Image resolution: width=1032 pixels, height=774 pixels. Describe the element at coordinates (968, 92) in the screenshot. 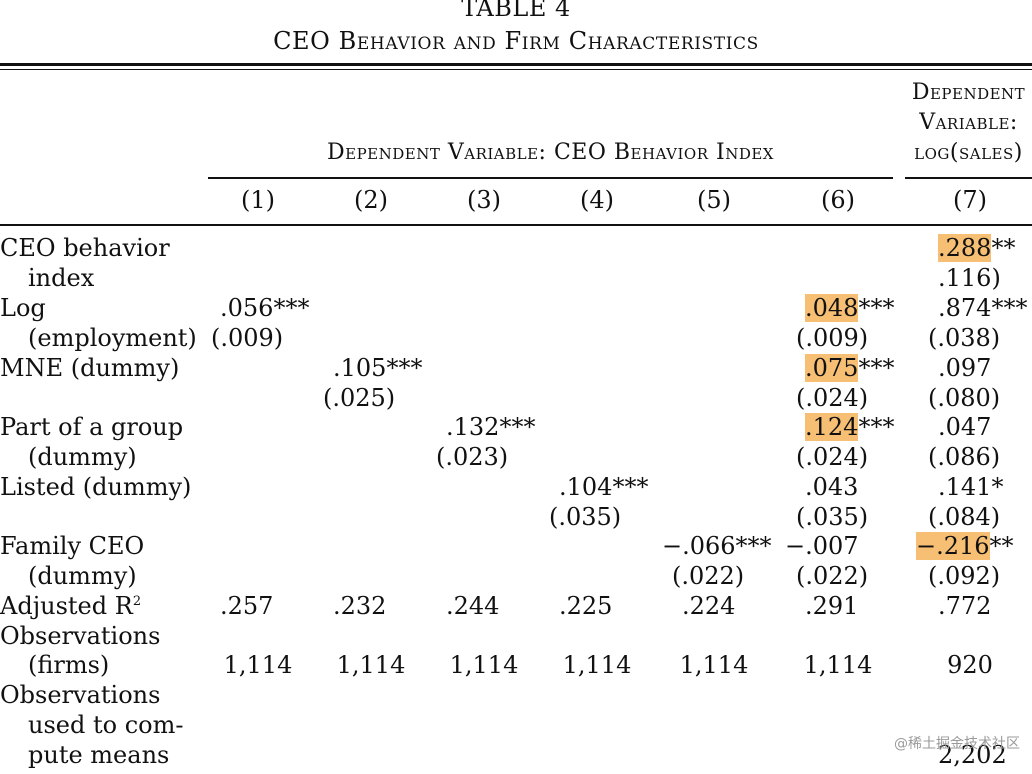

I see `group2-header-line1: Dependent` at that location.